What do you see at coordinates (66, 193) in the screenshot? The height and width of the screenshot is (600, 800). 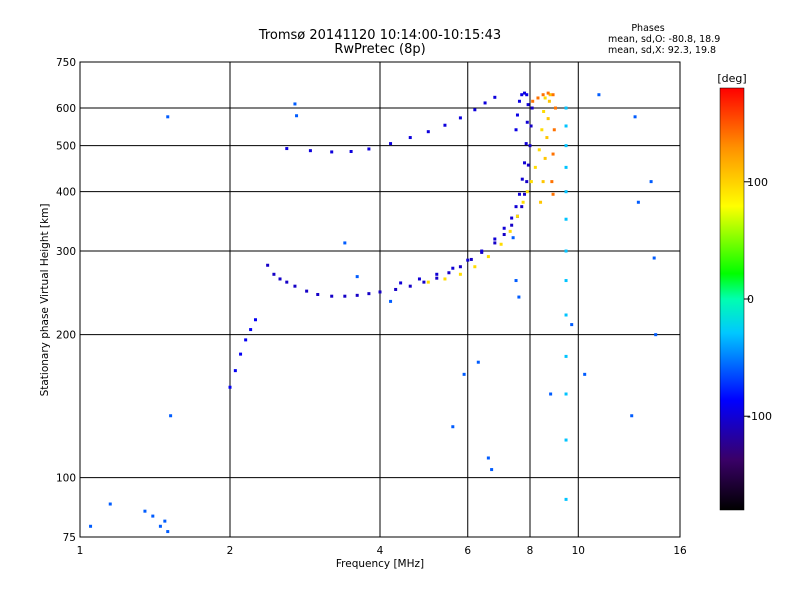 I see `y-tick-label: 400` at bounding box center [66, 193].